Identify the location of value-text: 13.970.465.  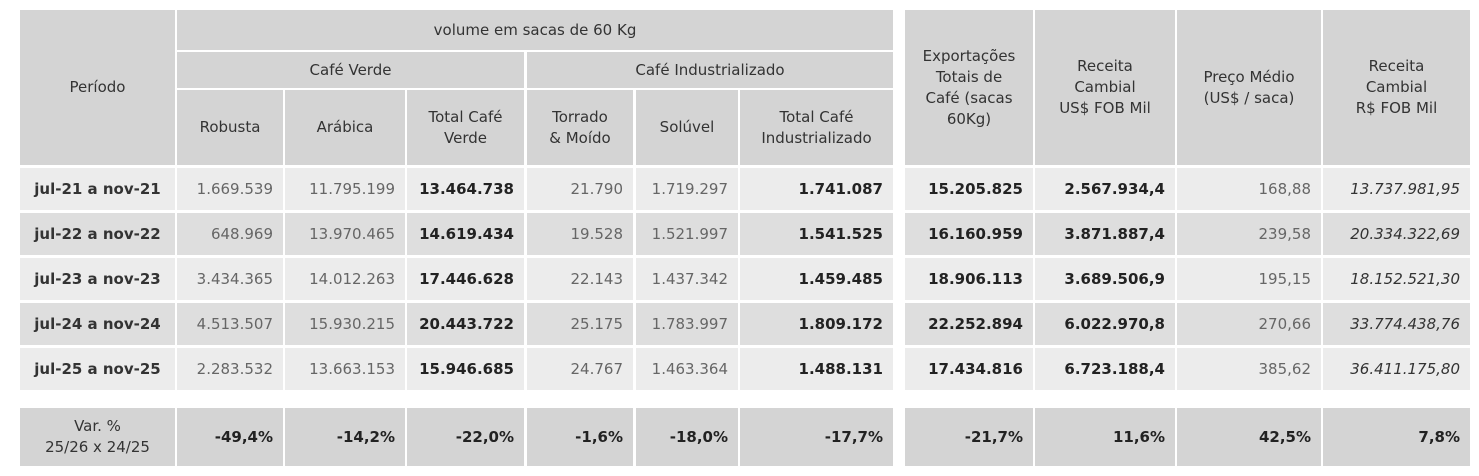
(352, 233).